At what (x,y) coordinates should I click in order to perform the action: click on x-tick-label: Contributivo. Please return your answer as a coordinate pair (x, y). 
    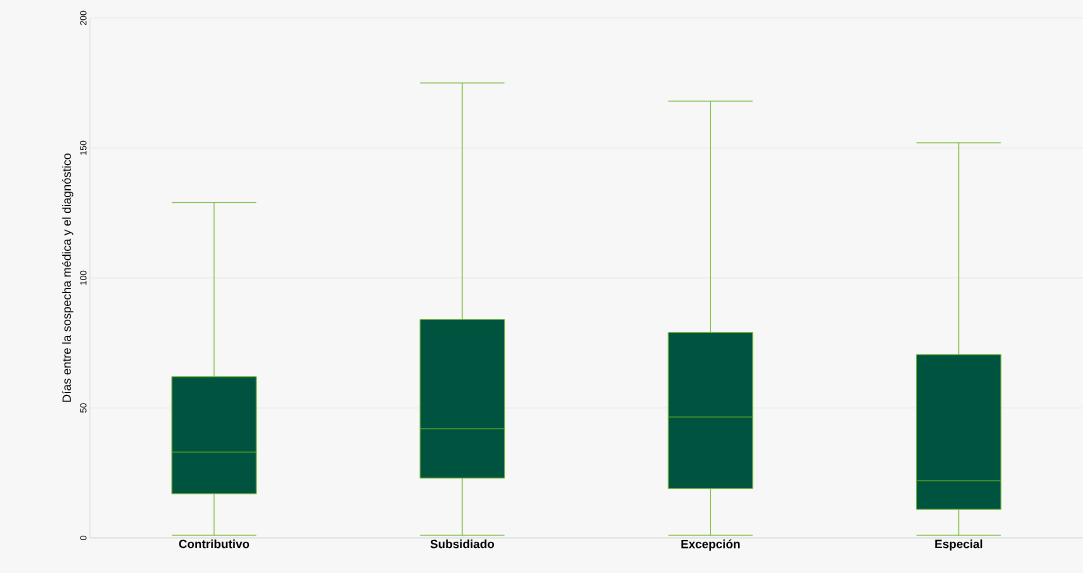
    Looking at the image, I should click on (214, 544).